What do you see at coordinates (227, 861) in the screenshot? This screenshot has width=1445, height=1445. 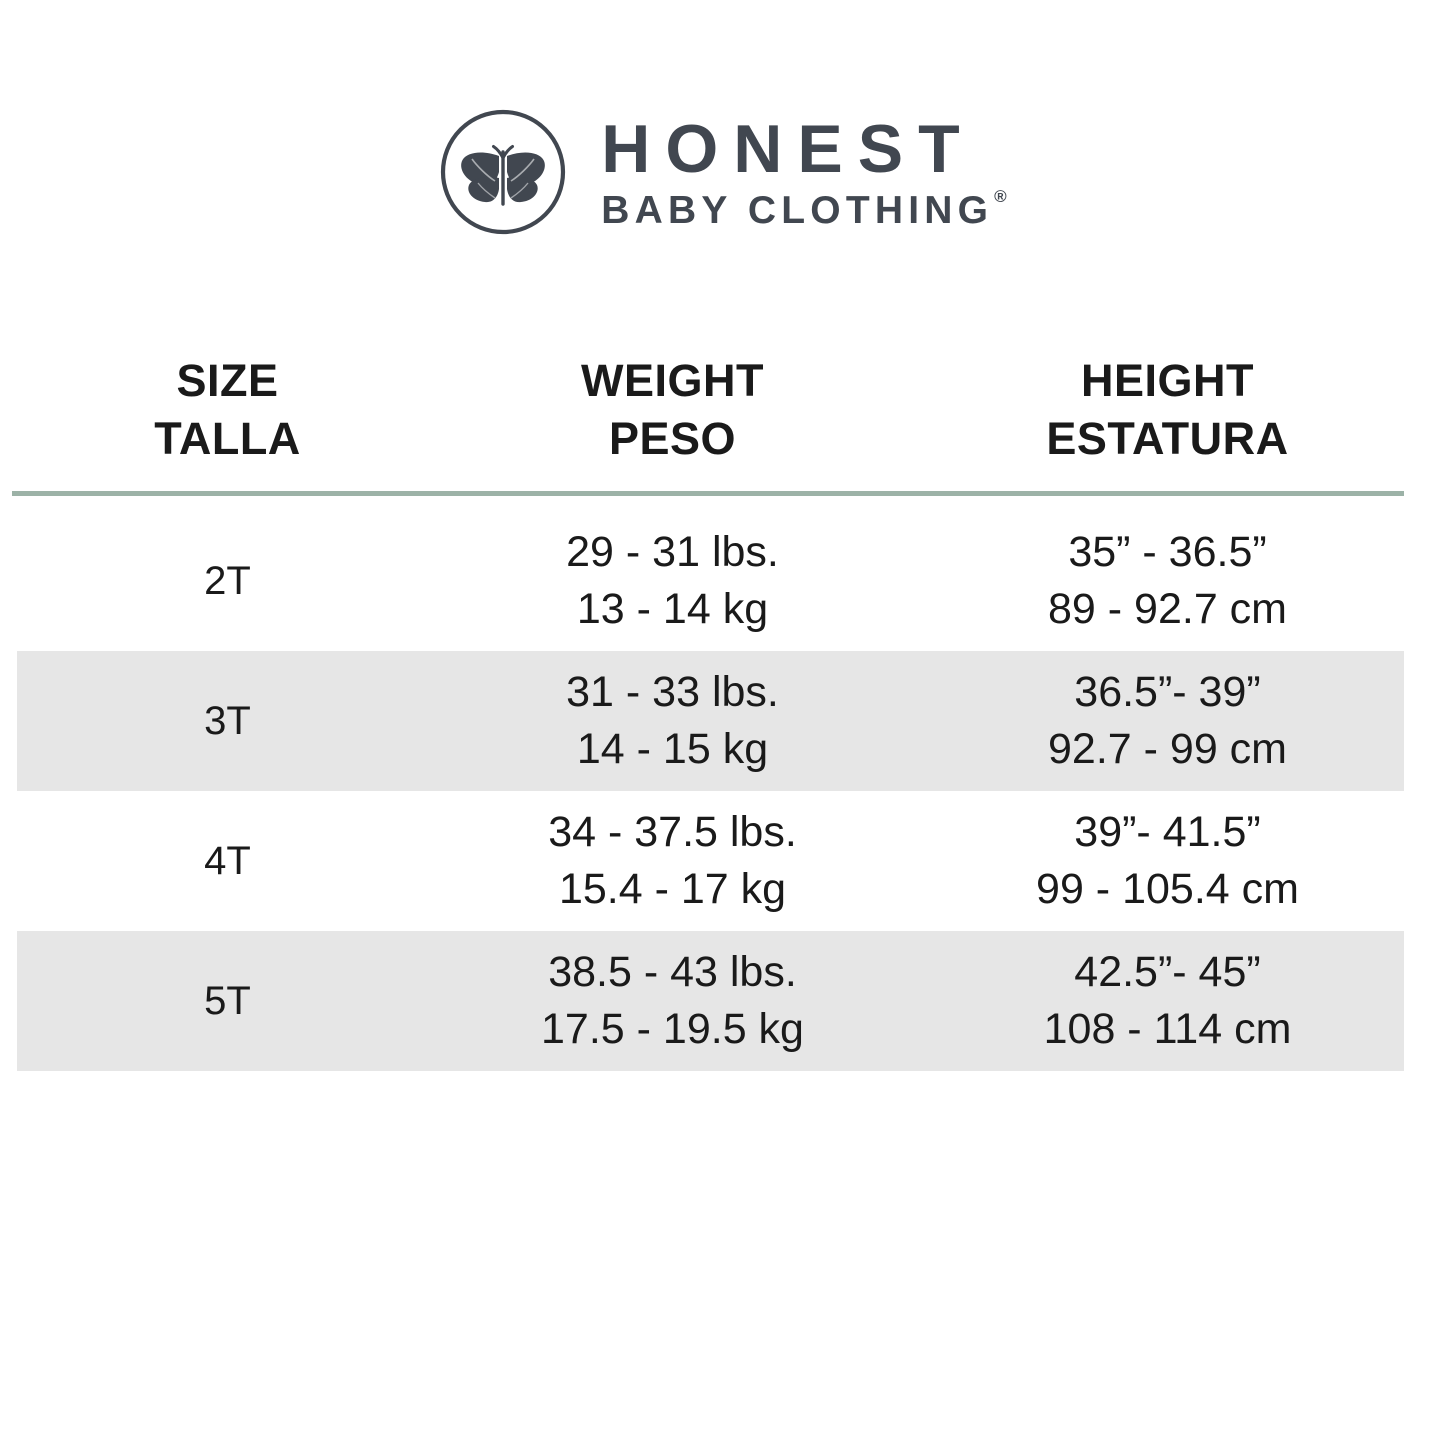 I see `cell-size: 4T` at bounding box center [227, 861].